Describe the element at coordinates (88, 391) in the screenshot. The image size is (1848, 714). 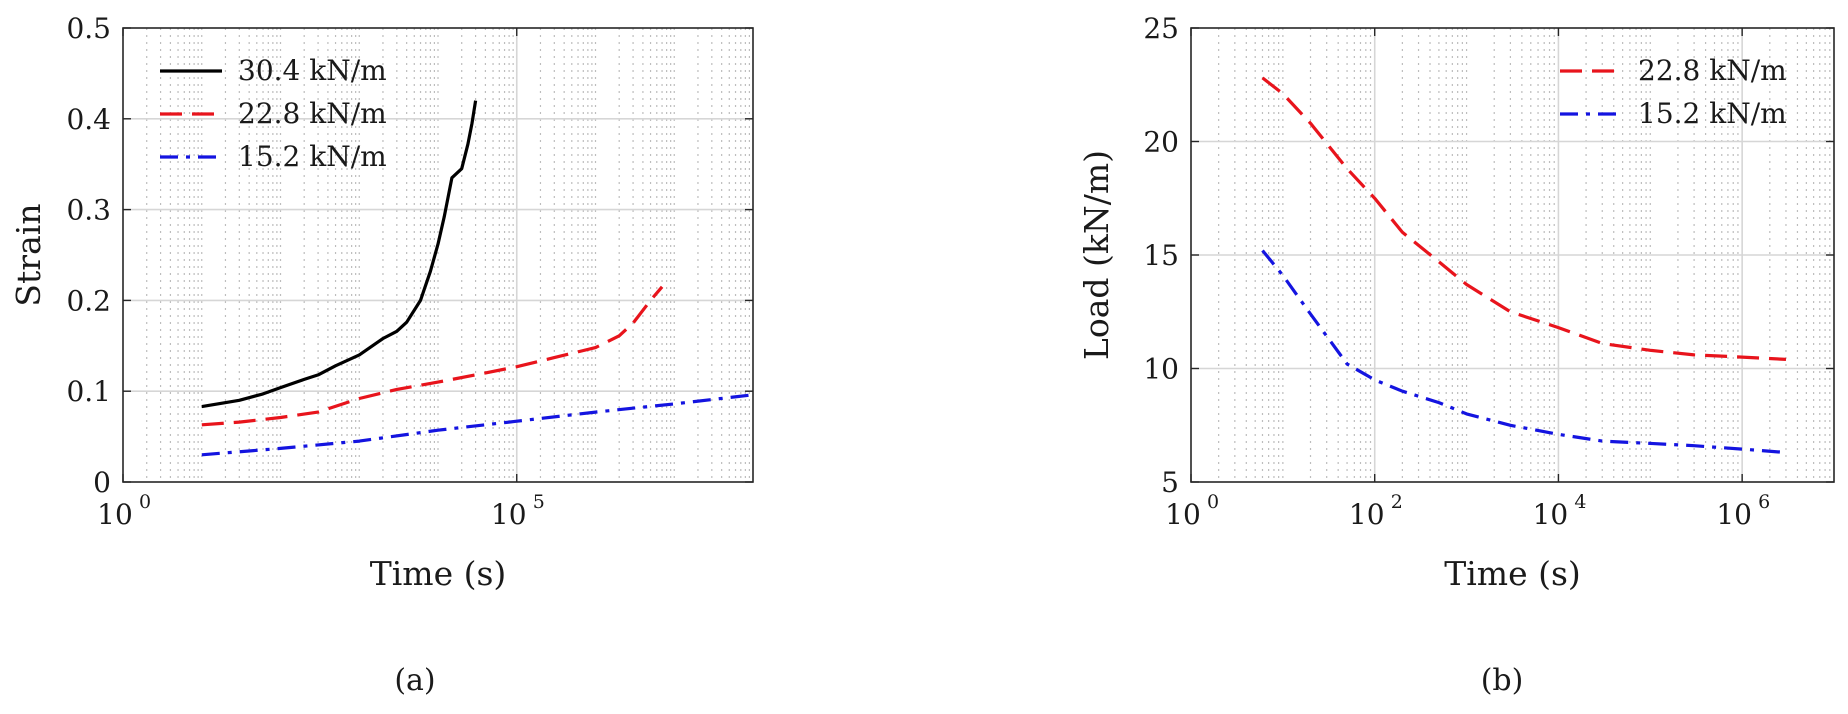
I see `y-tick-label: 0.1` at that location.